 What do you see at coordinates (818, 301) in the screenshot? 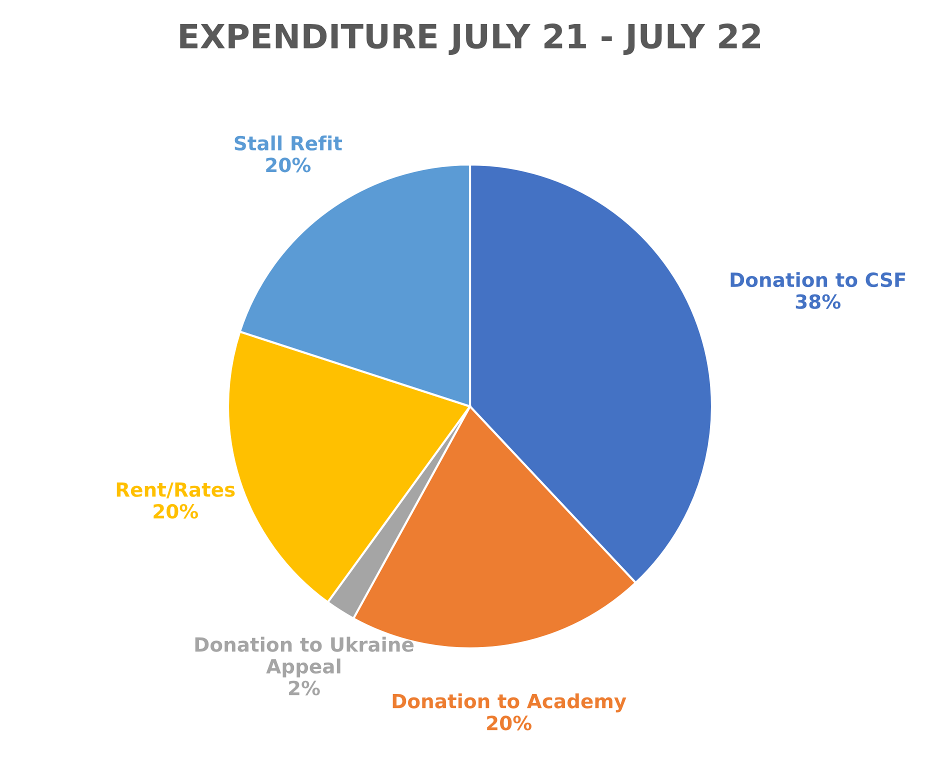
I see `data-label: 38%` at bounding box center [818, 301].